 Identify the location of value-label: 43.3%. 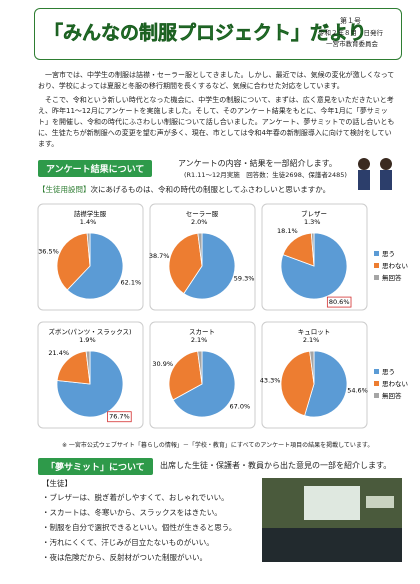
(270, 381).